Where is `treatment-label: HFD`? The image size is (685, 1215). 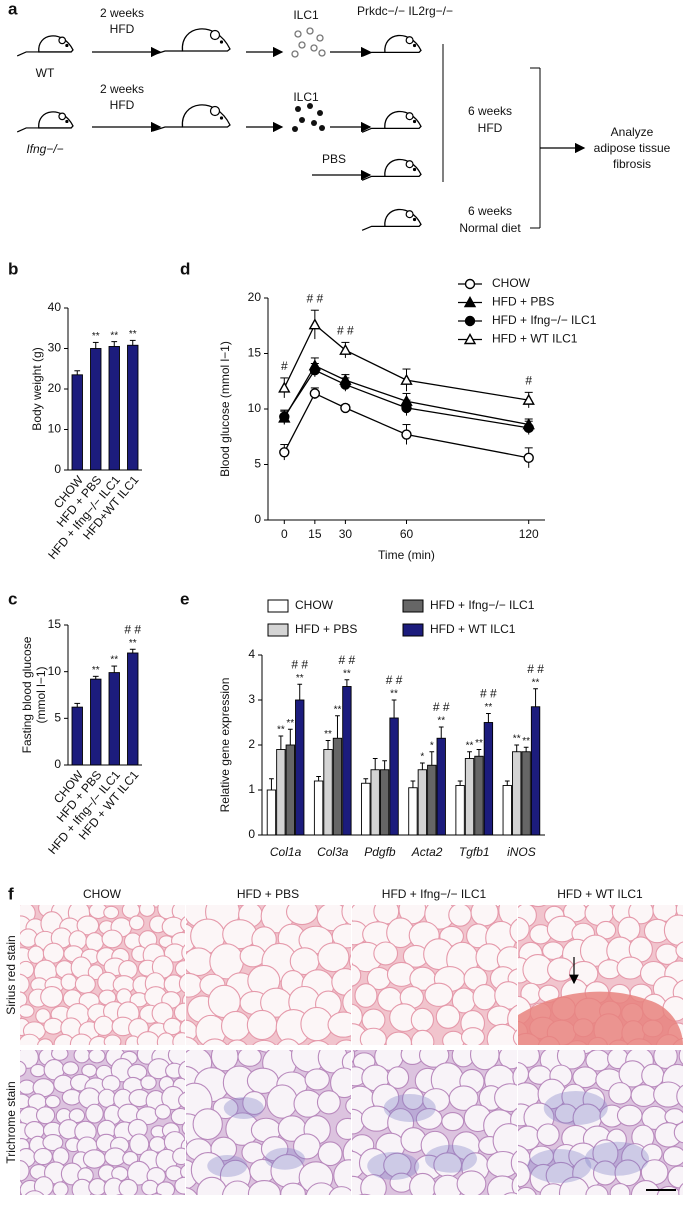
treatment-label: HFD is located at coordinates (122, 29).